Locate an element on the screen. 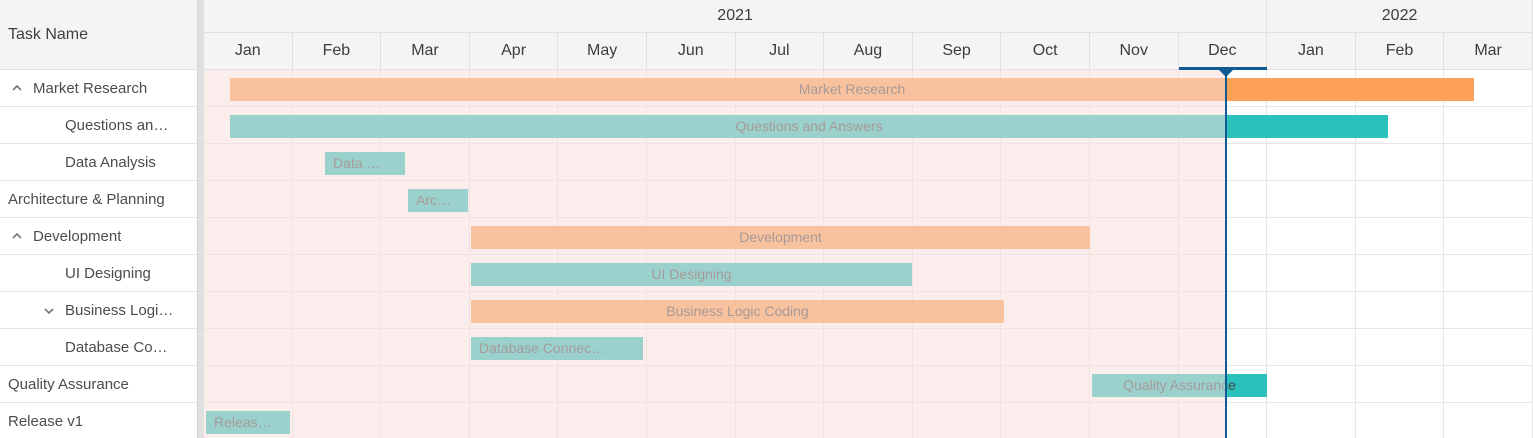 This screenshot has height=438, width=1533. task-name-label: Quality Assurance is located at coordinates (68, 384).